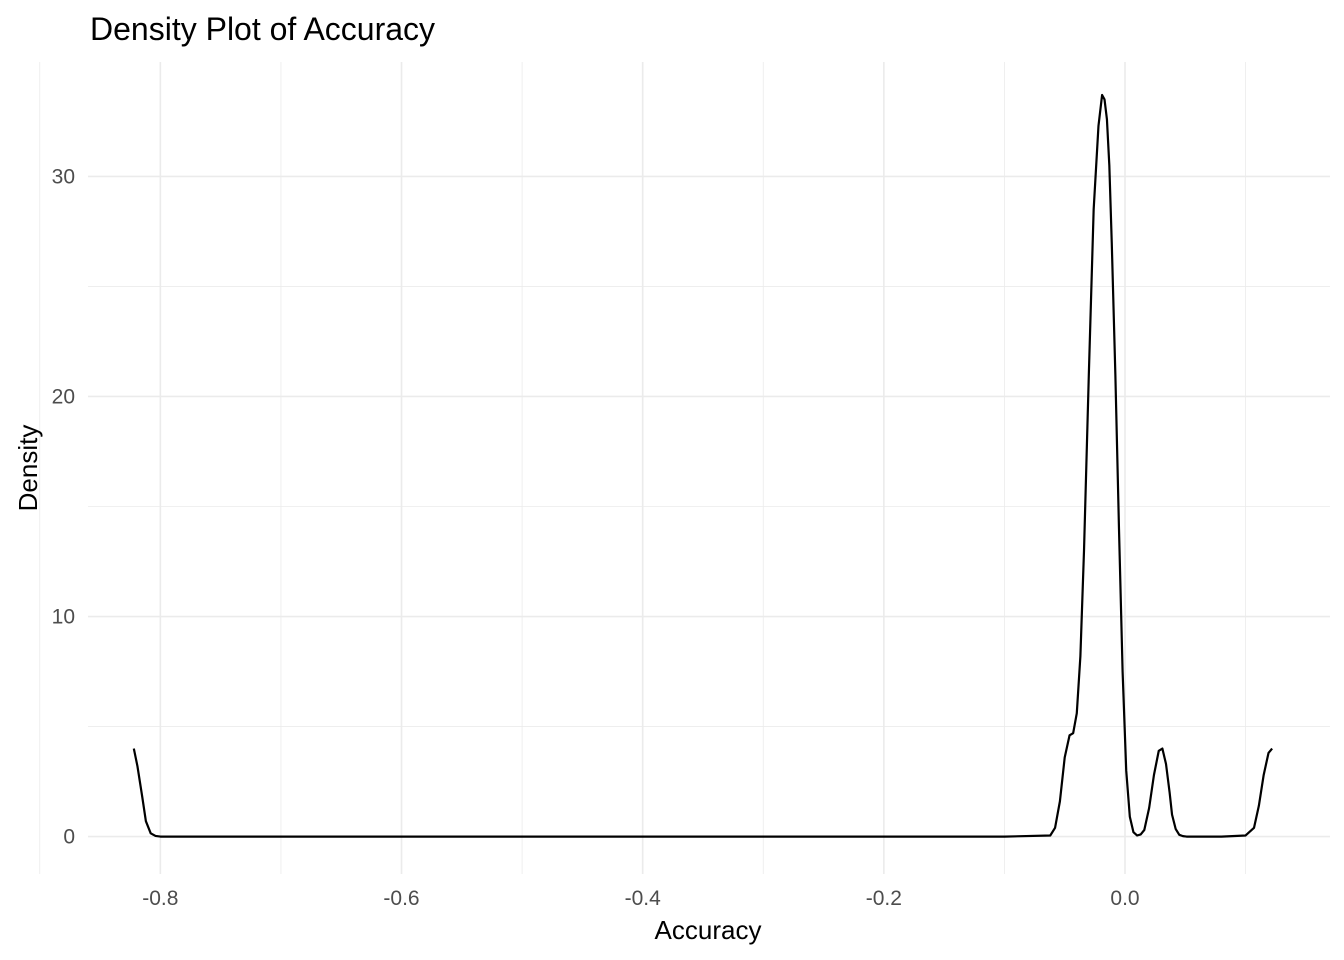  Describe the element at coordinates (63, 176) in the screenshot. I see `y-tick-label-3: 30` at that location.